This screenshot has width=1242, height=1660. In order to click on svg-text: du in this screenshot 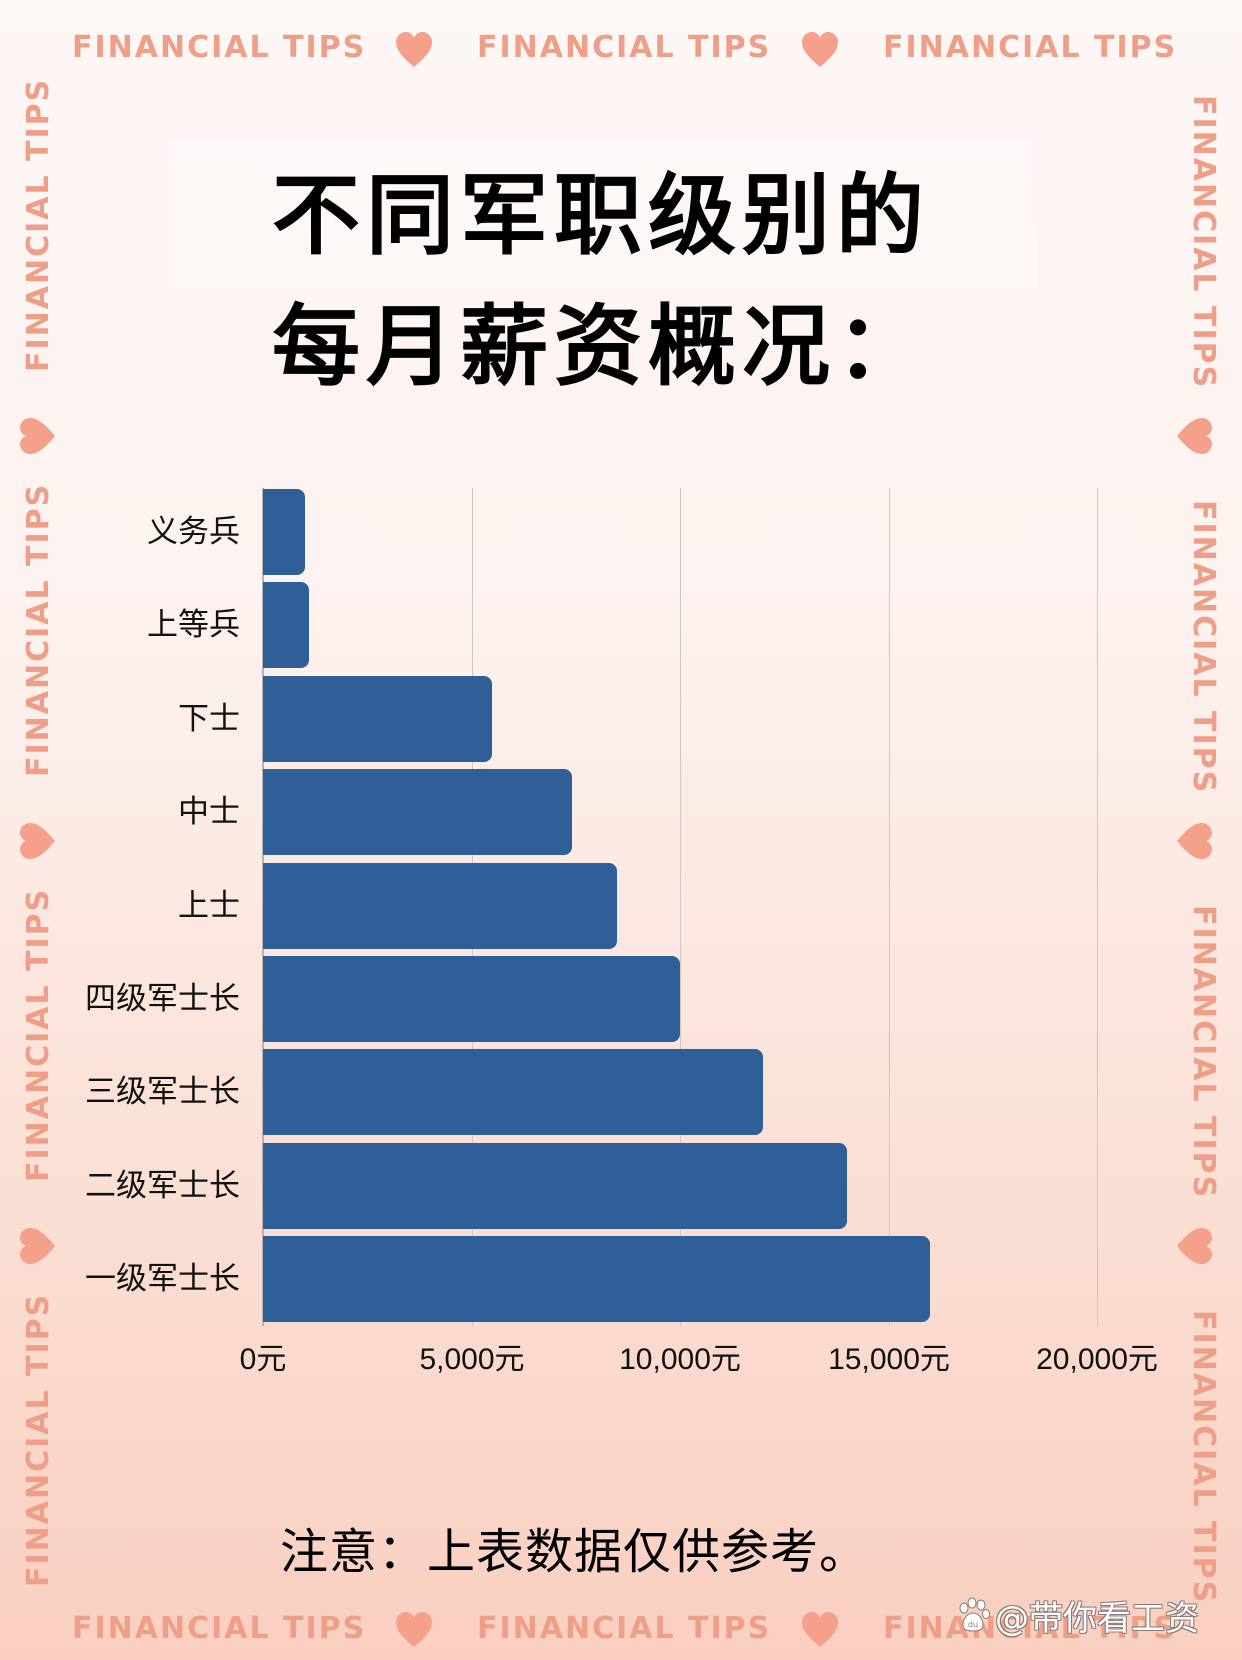, I will do `click(973, 1624)`.